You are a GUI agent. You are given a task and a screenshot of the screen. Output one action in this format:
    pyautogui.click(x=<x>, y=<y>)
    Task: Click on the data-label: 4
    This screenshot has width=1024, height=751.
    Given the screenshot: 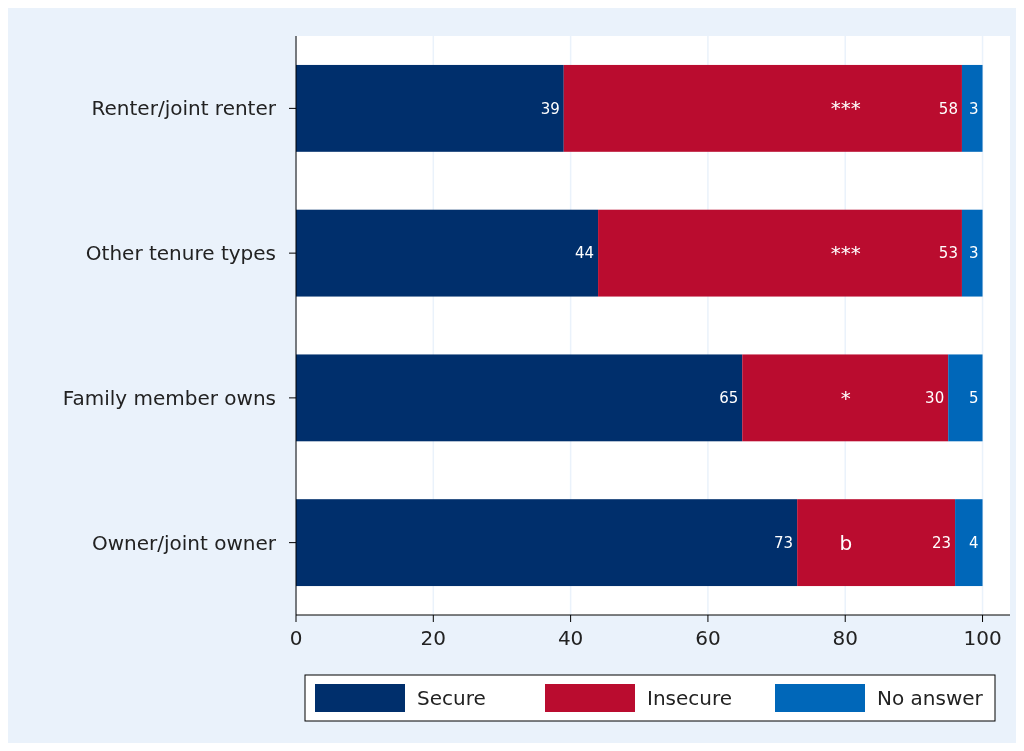 What is the action you would take?
    pyautogui.click(x=973, y=542)
    